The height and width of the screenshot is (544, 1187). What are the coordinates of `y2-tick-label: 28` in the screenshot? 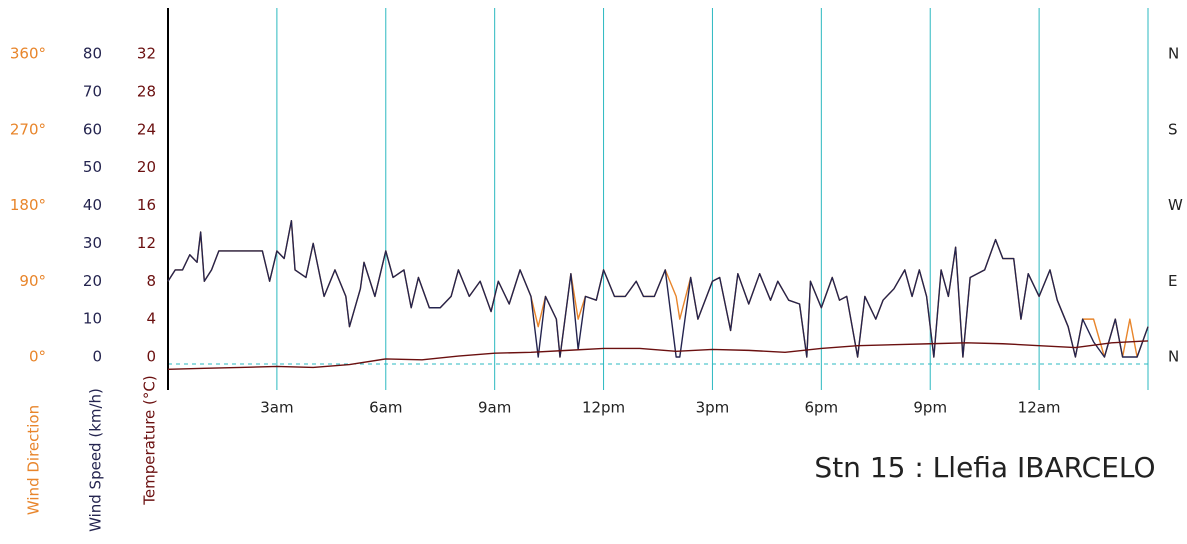 It's located at (146, 91).